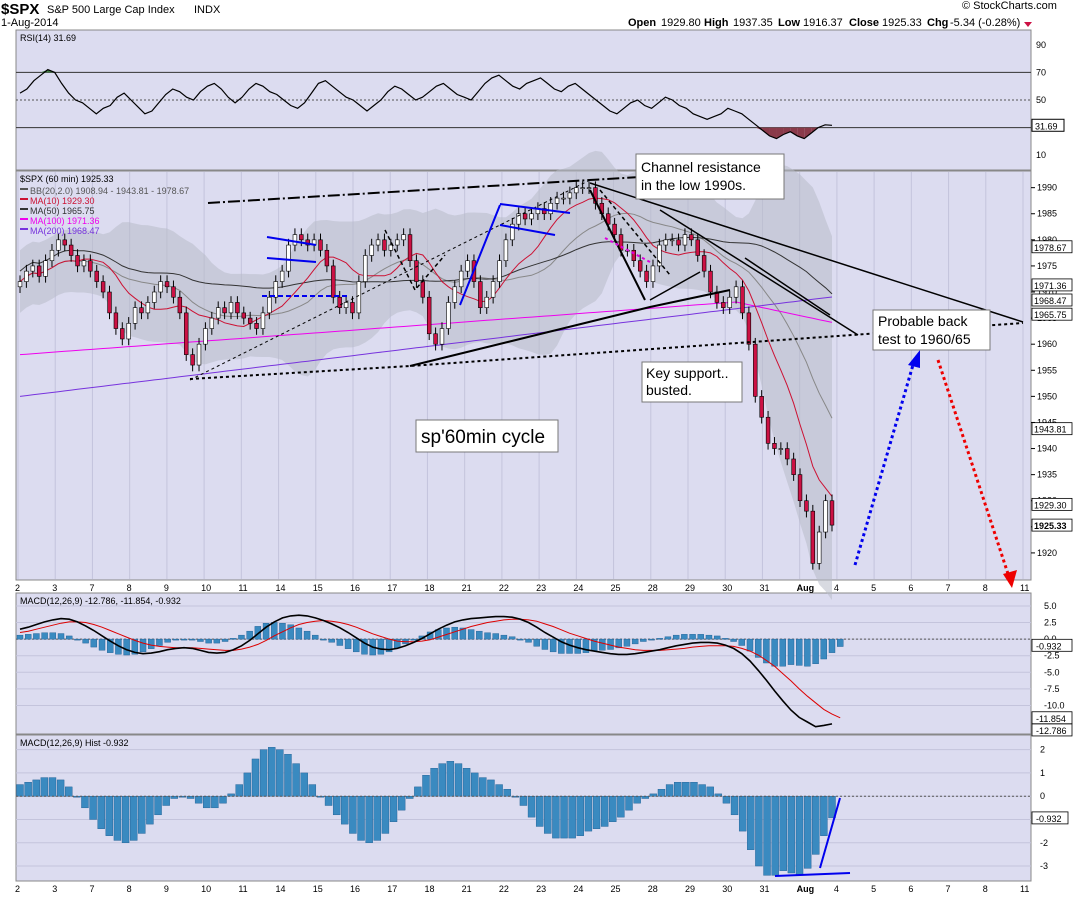 The image size is (1075, 897). What do you see at coordinates (1054, 705) in the screenshot?
I see `macd-tick-label: -10.0` at bounding box center [1054, 705].